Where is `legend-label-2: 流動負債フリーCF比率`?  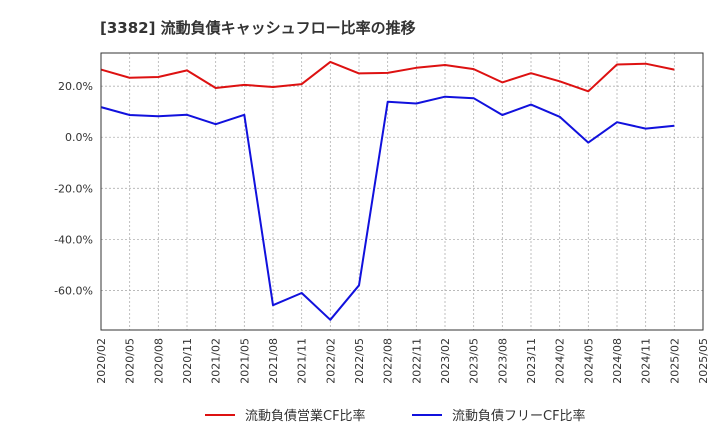 legend-label-2: 流動負債フリーCF比率 is located at coordinates (519, 416).